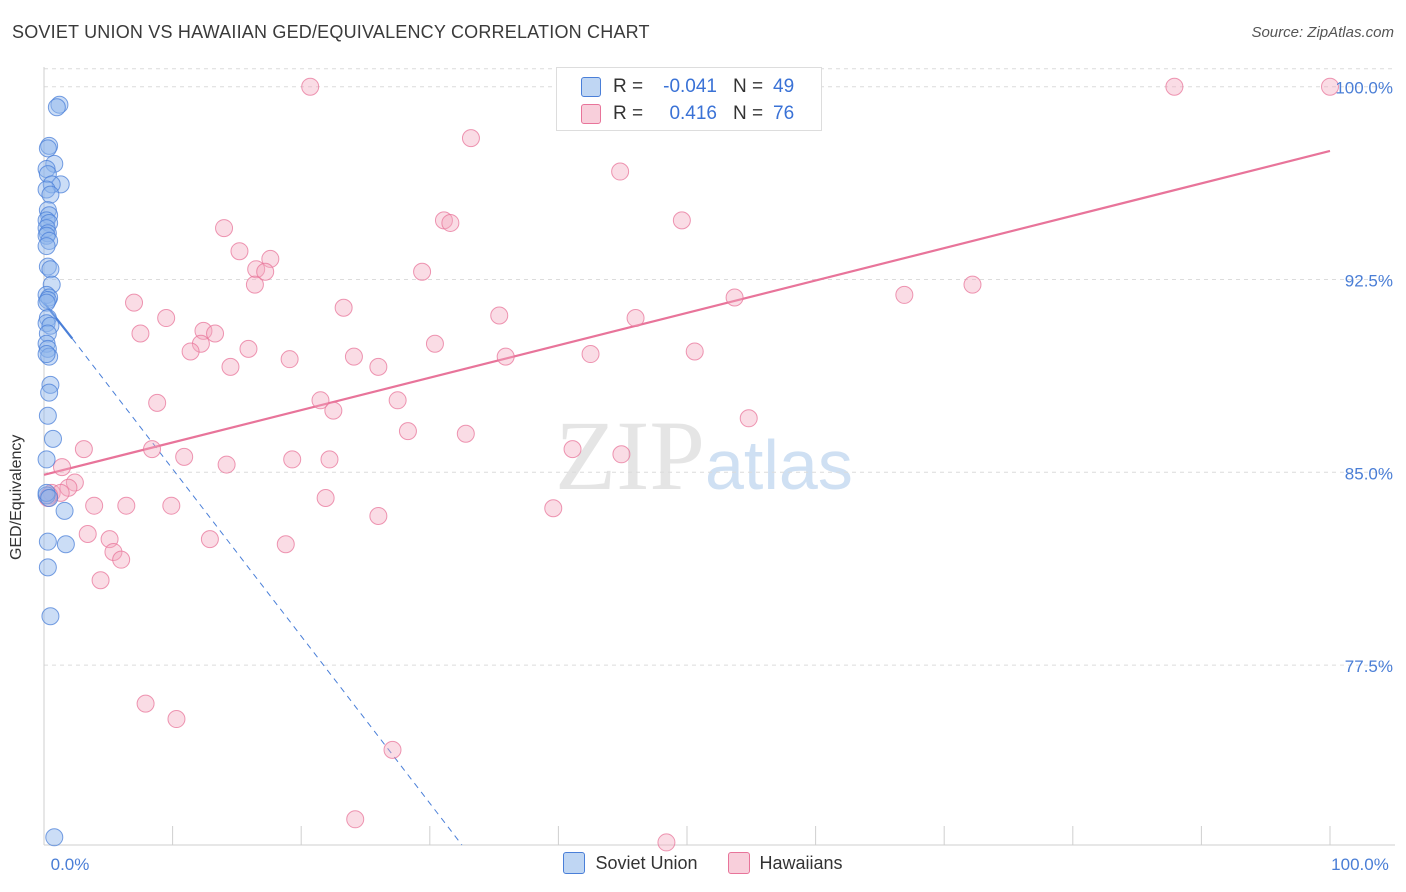 This screenshot has height=892, width=1406. Describe the element at coordinates (1369, 473) in the screenshot. I see `y-tick-label: 85.0%` at that location.